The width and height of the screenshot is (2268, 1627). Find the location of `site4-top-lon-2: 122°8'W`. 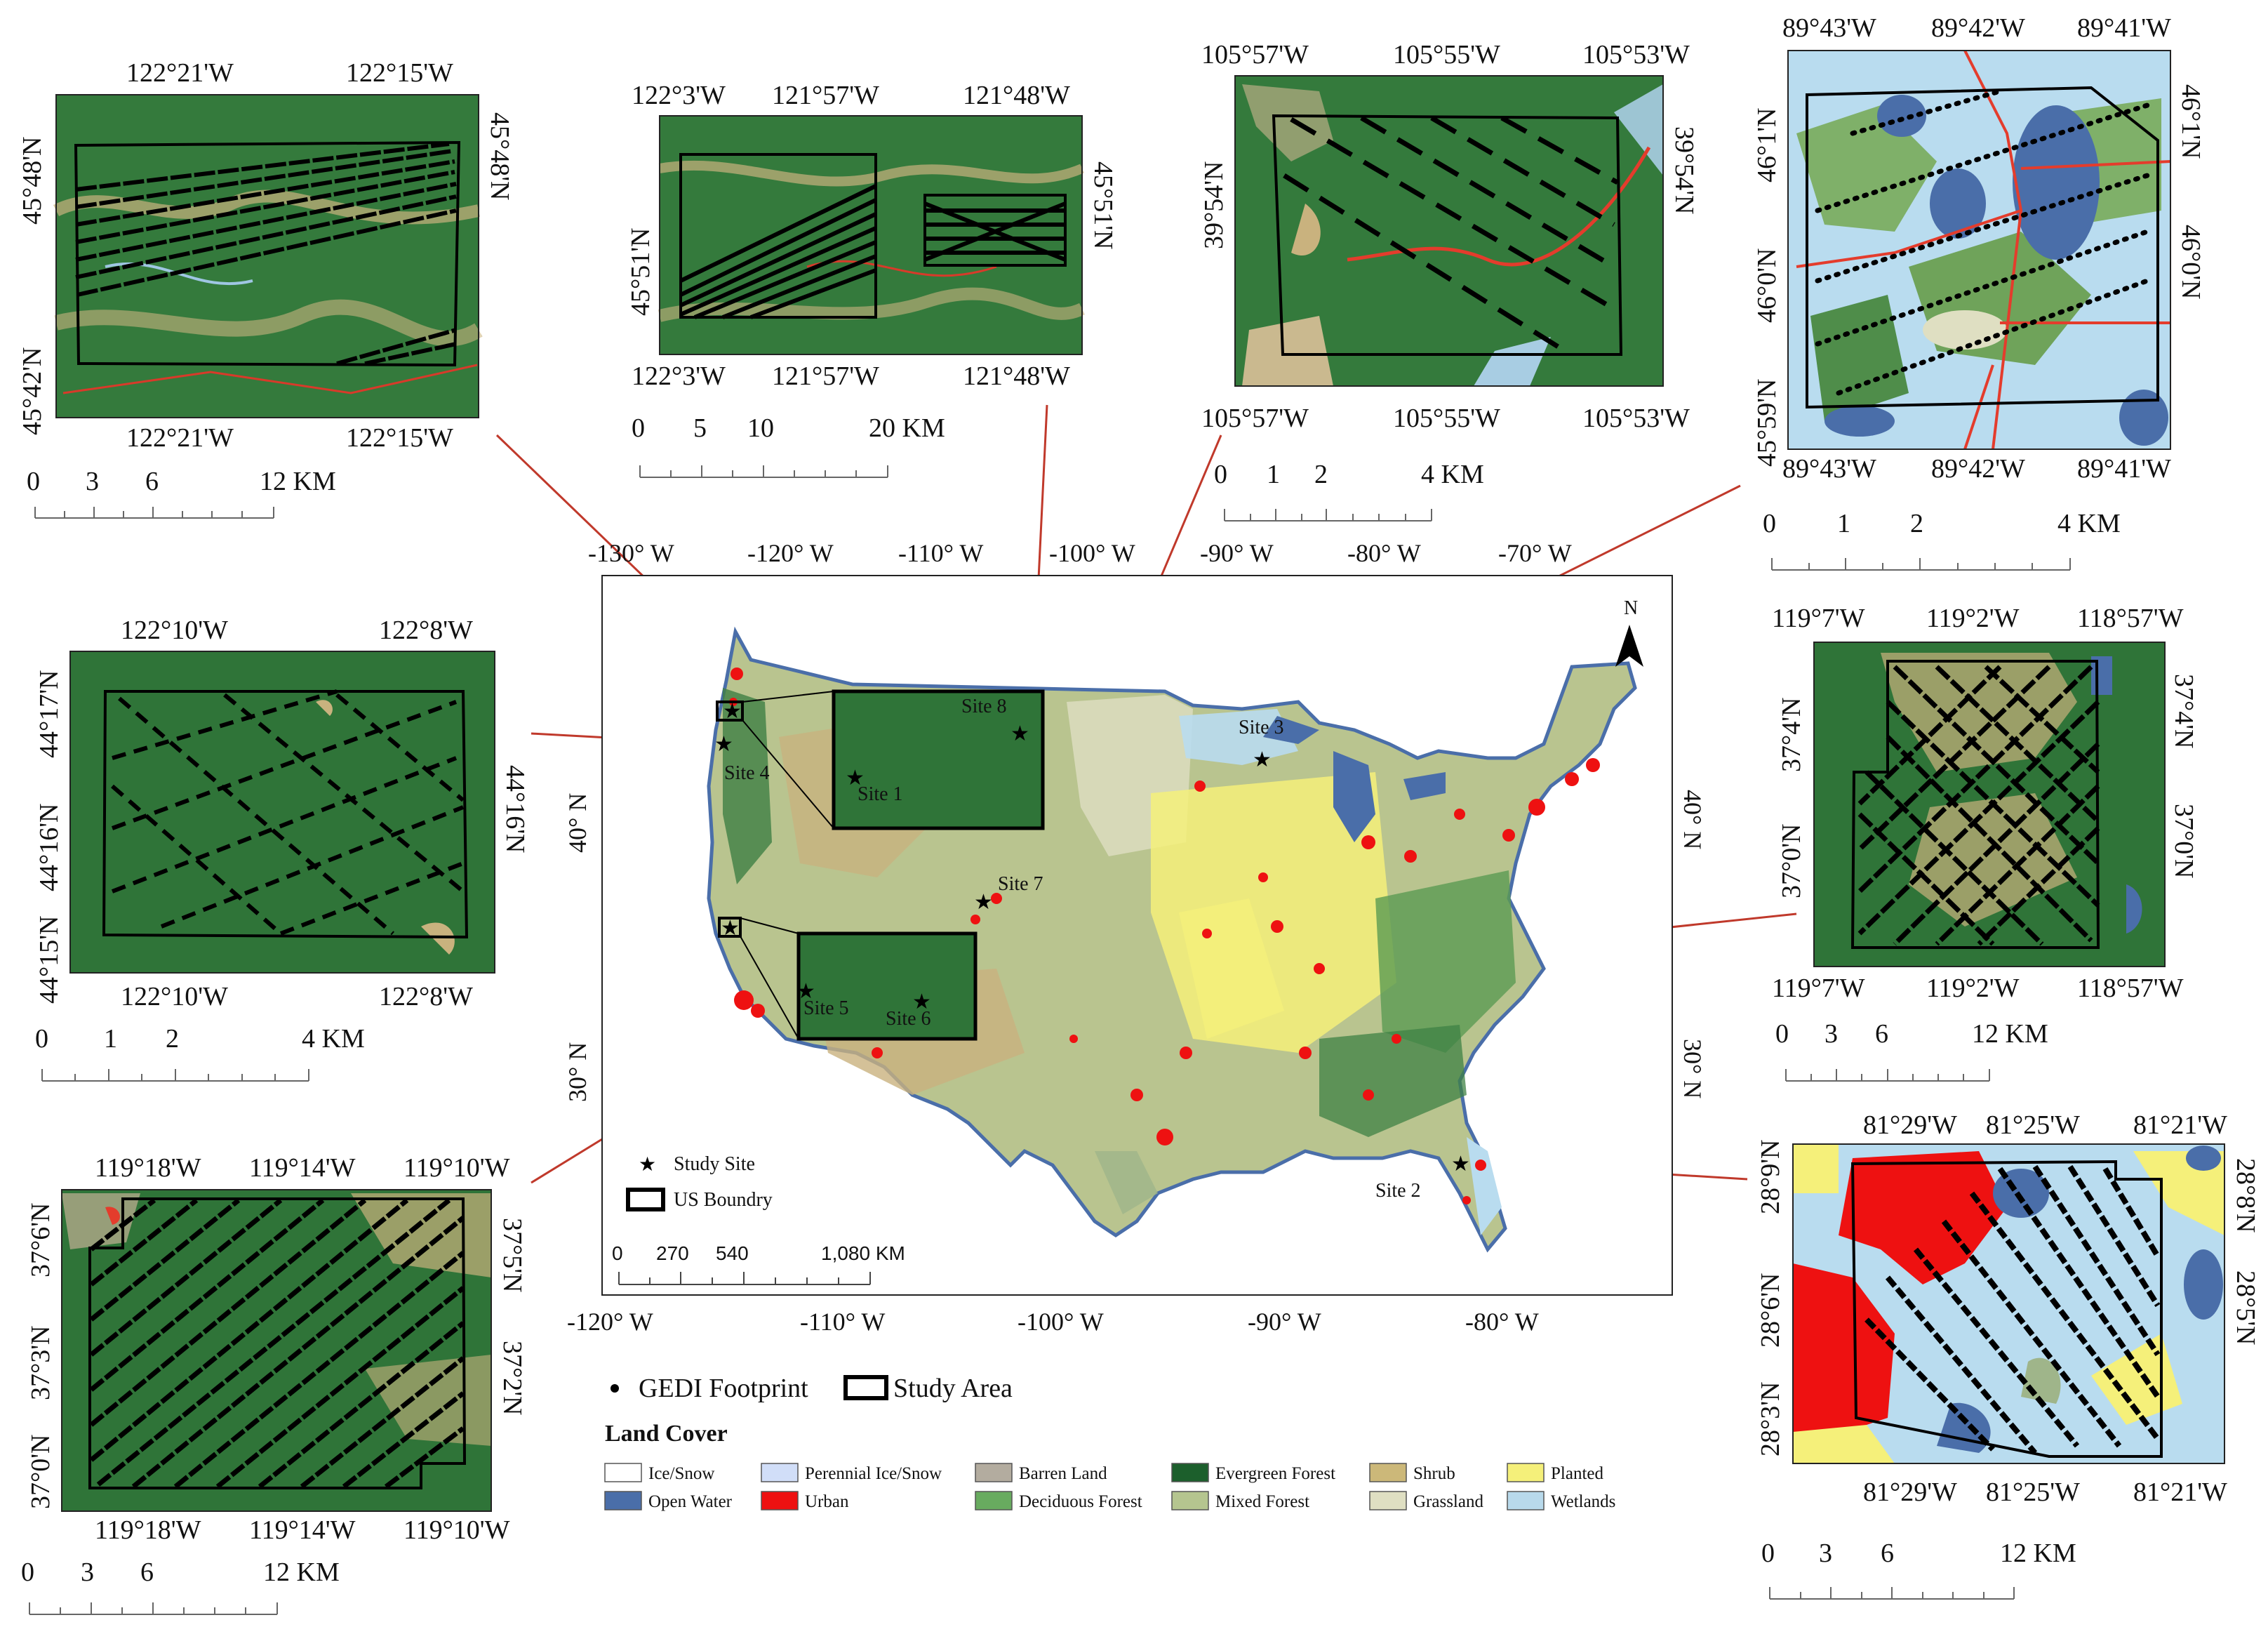

site4-top-lon-2: 122°8'W is located at coordinates (426, 631).